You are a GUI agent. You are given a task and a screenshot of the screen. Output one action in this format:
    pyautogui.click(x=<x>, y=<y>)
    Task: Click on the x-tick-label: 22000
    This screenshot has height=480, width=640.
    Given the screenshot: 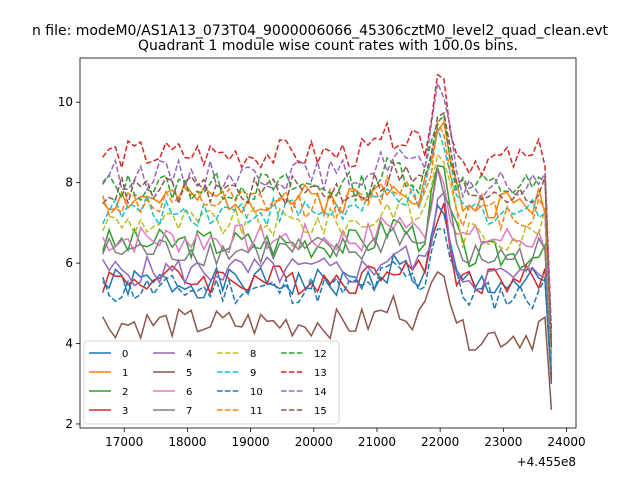 What is the action you would take?
    pyautogui.click(x=440, y=442)
    